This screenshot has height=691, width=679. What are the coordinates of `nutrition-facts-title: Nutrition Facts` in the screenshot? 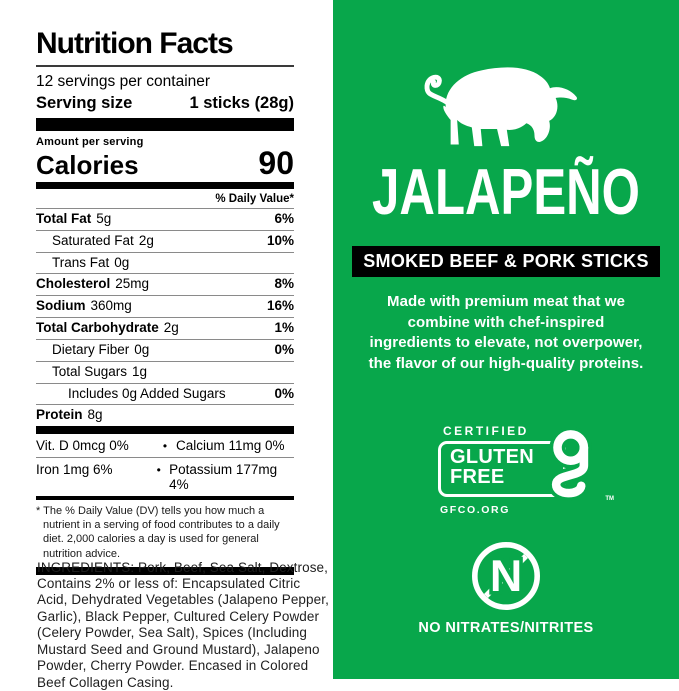 It's located at (165, 44).